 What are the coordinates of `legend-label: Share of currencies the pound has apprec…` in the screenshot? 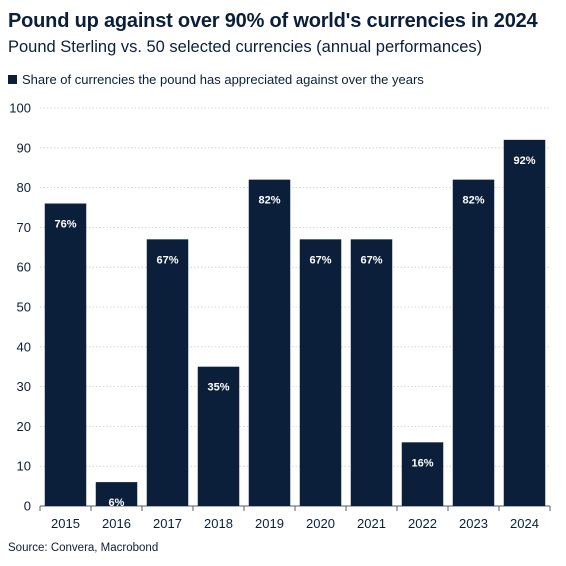 It's located at (223, 79).